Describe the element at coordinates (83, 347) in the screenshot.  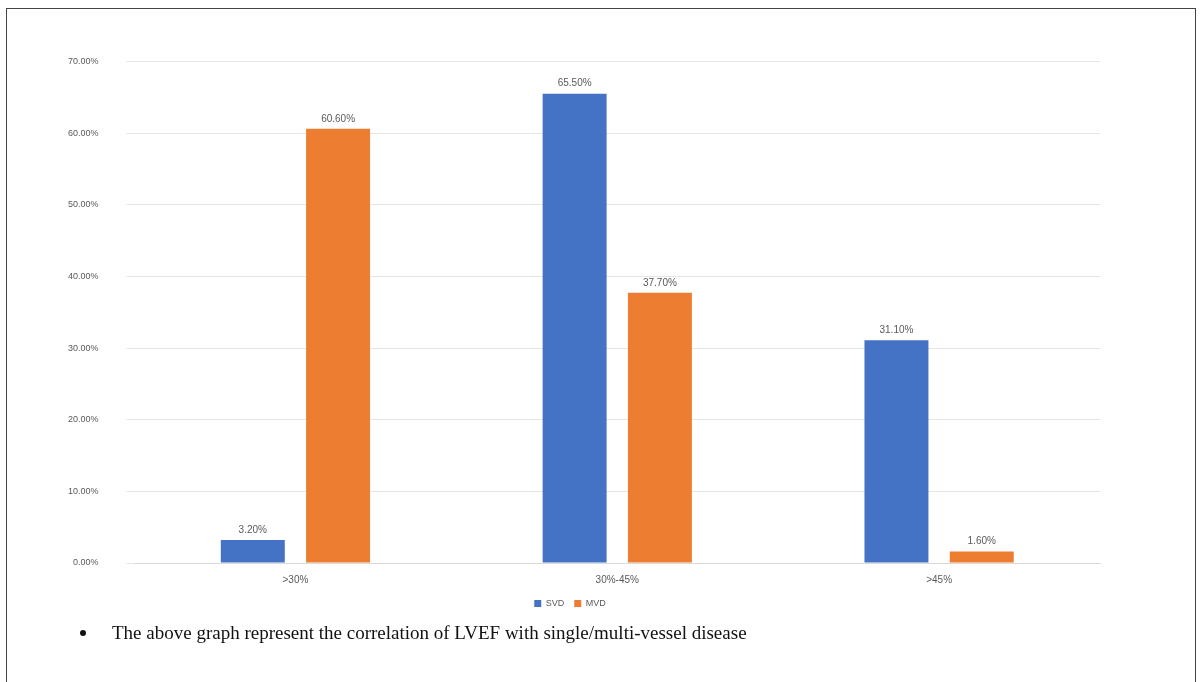
I see `y-tick-label: 30.00%` at that location.